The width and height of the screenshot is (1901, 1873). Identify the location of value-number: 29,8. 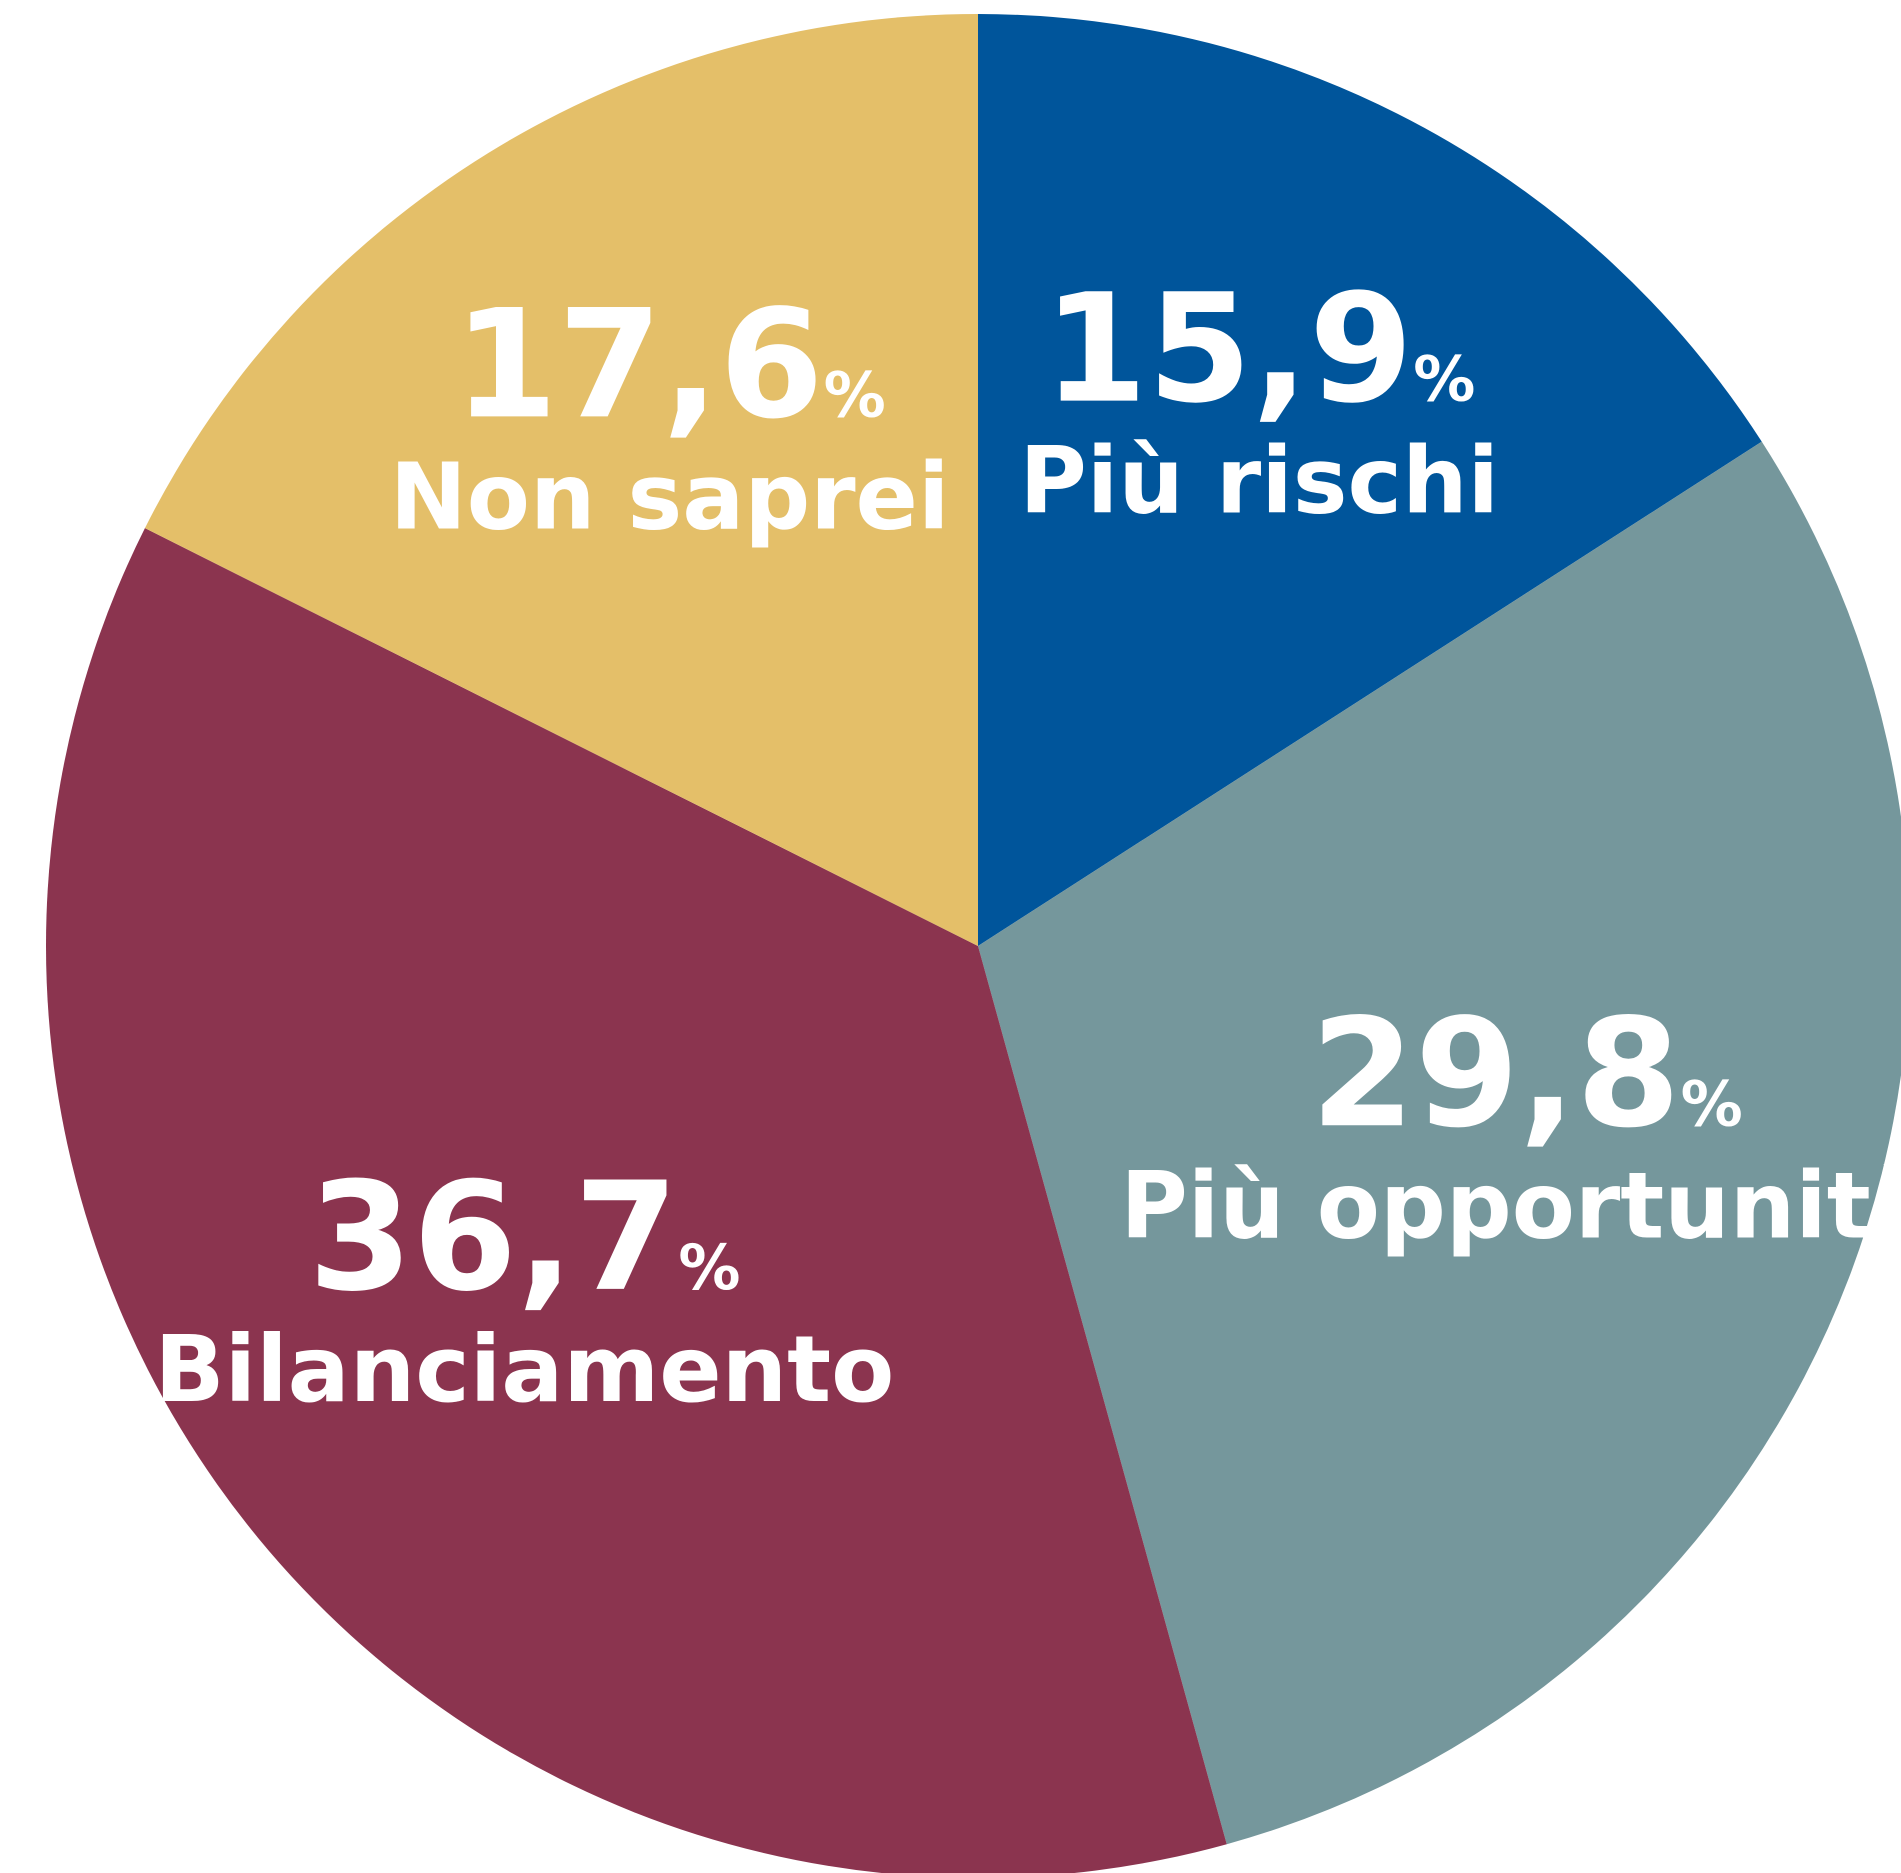
(1495, 1074).